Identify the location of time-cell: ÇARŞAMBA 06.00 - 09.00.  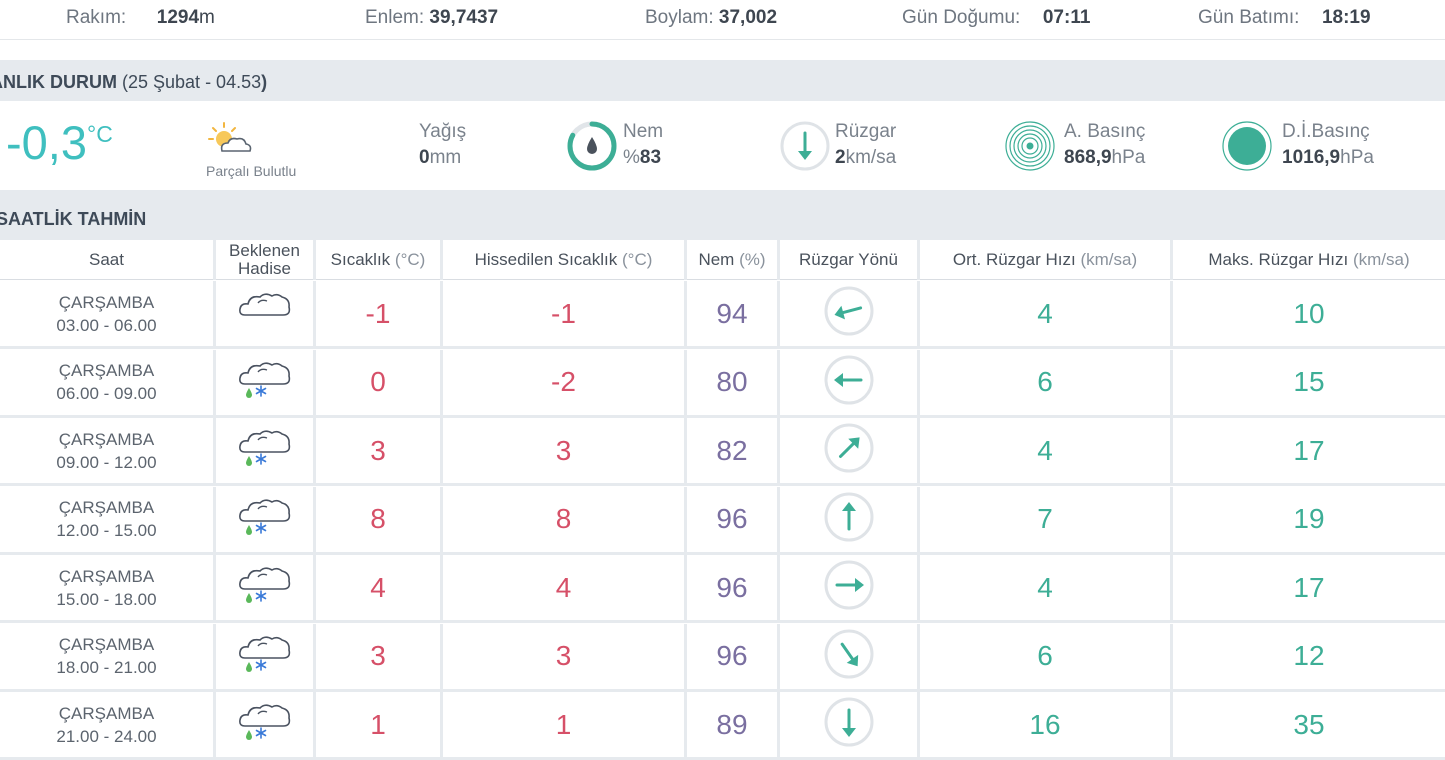
(108, 382).